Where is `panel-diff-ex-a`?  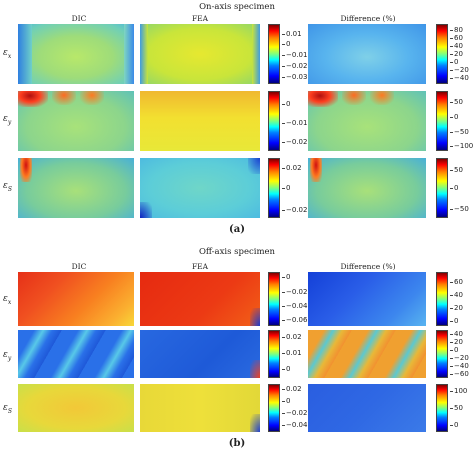
panel-diff-ex-a is located at coordinates (367, 54).